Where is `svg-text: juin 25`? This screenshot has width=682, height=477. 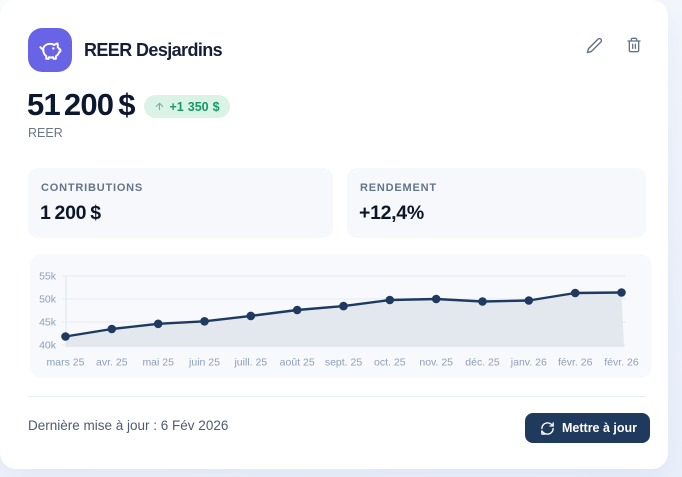 svg-text: juin 25 is located at coordinates (204, 363).